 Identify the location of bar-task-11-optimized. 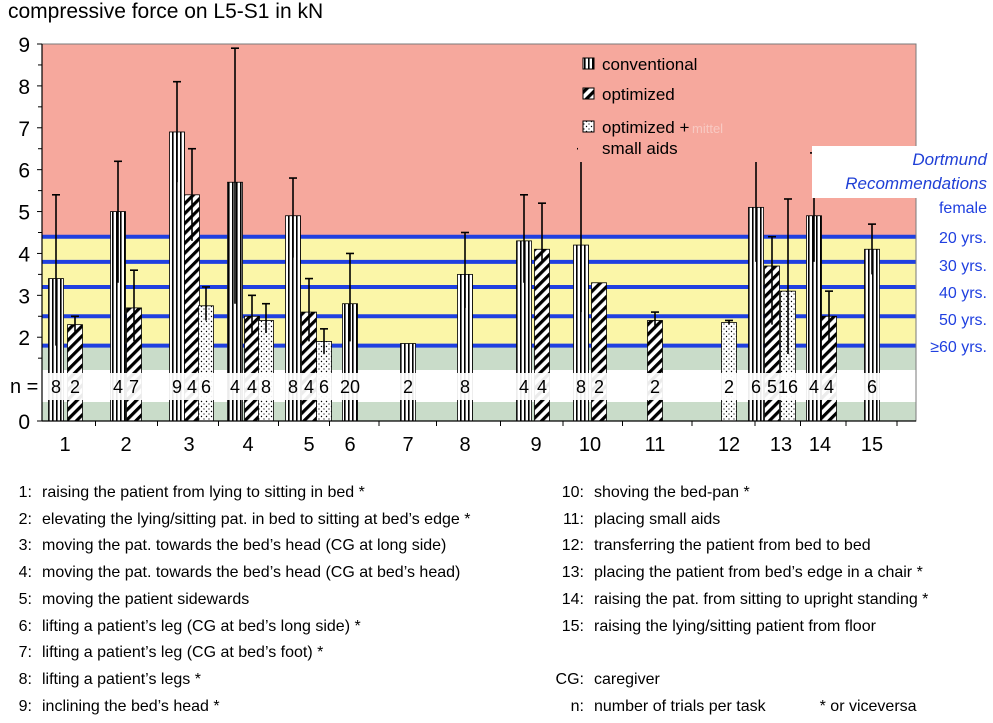
(655, 371).